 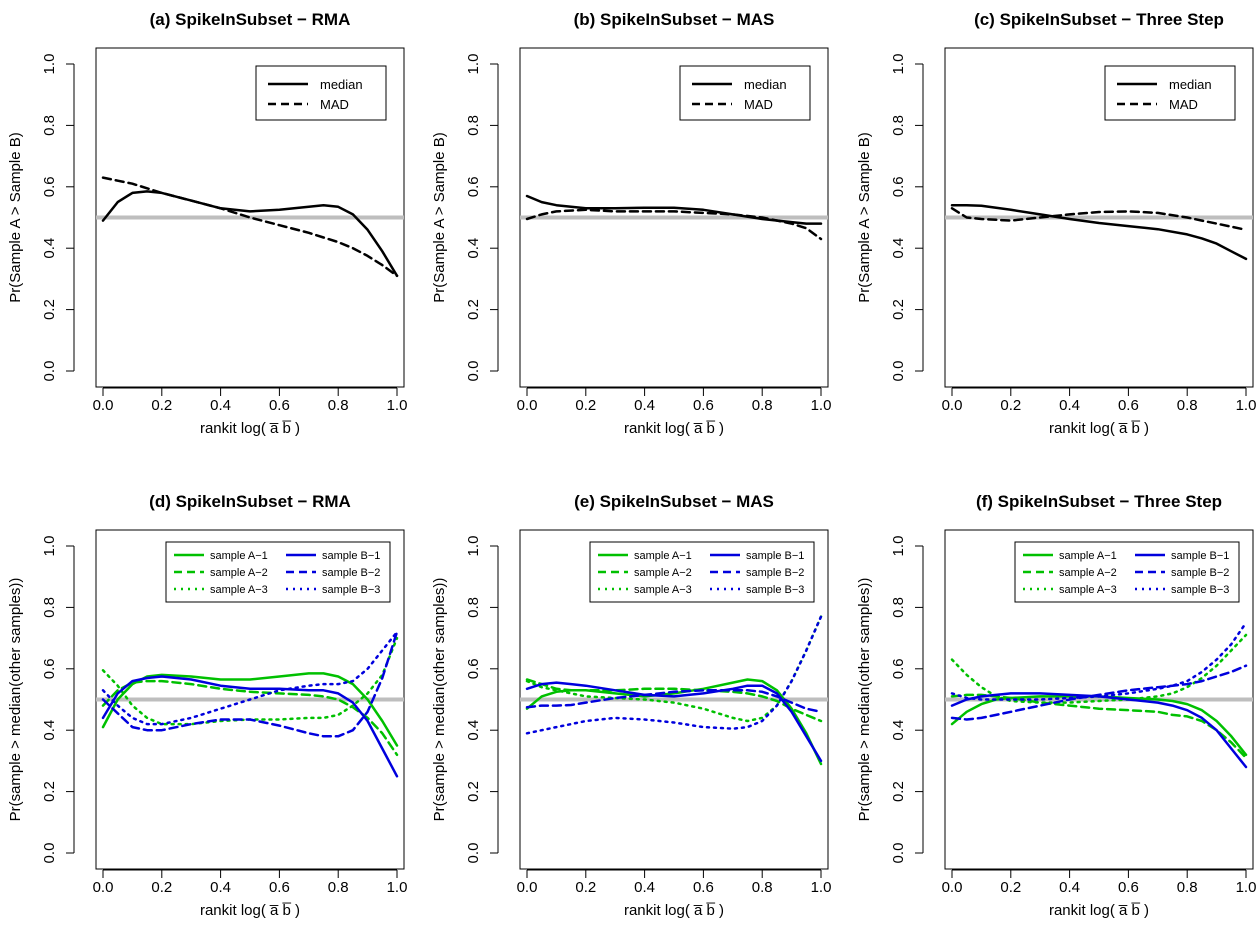 What do you see at coordinates (1088, 590) in the screenshot?
I see `legend-label: sample A−3` at bounding box center [1088, 590].